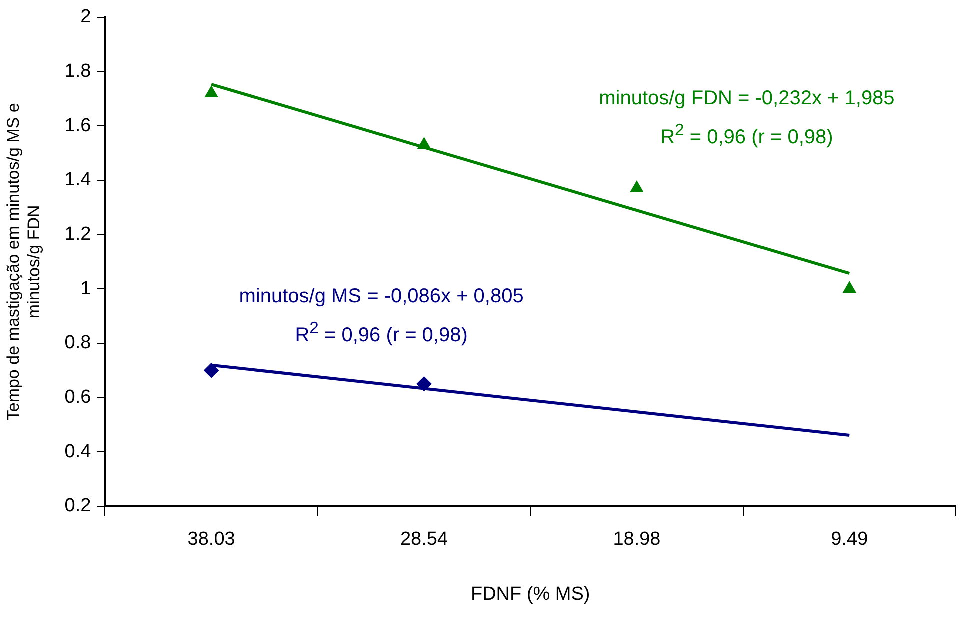 This screenshot has width=964, height=620. What do you see at coordinates (424, 539) in the screenshot?
I see `x-tick-label: 28.54` at bounding box center [424, 539].